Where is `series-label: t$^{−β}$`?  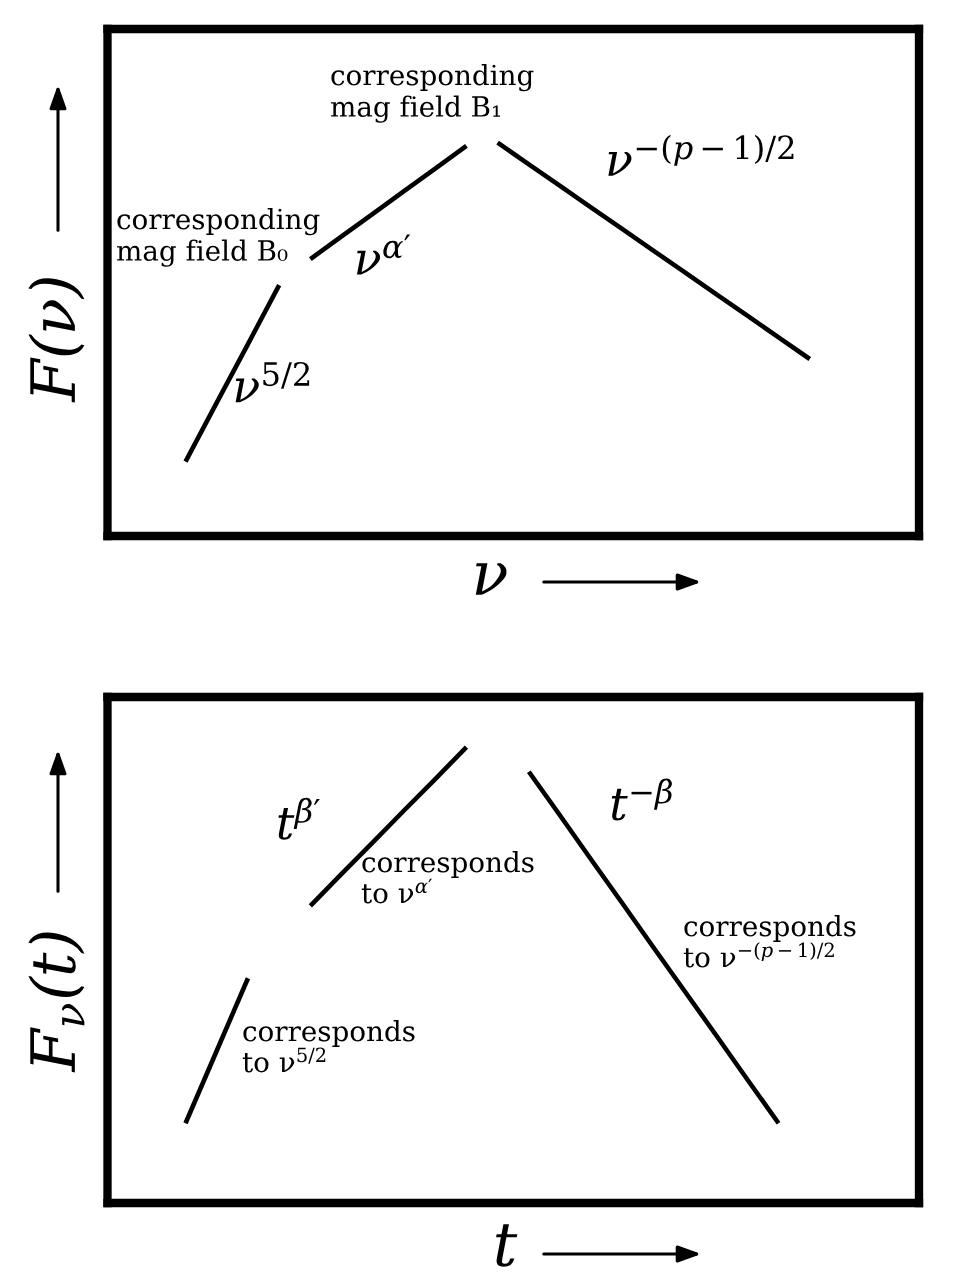 series-label: t$^{−β}$ is located at coordinates (641, 799).